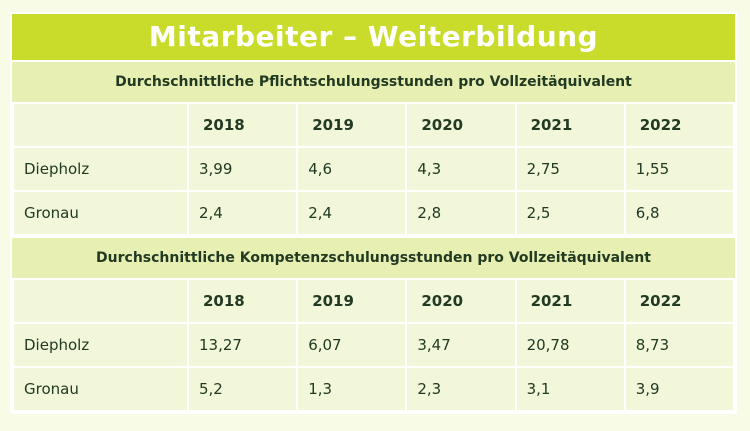  I want to click on table-cell: 3,99, so click(242, 169).